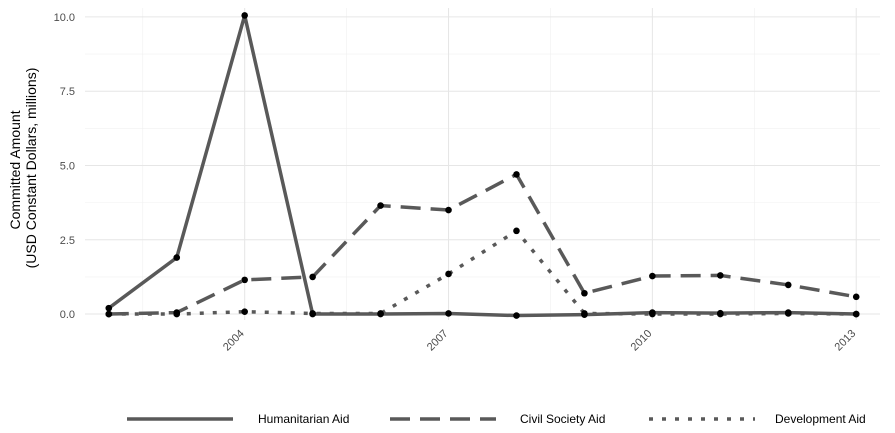 This screenshot has width=895, height=433. I want to click on legend-label: Civil Society Aid, so click(562, 419).